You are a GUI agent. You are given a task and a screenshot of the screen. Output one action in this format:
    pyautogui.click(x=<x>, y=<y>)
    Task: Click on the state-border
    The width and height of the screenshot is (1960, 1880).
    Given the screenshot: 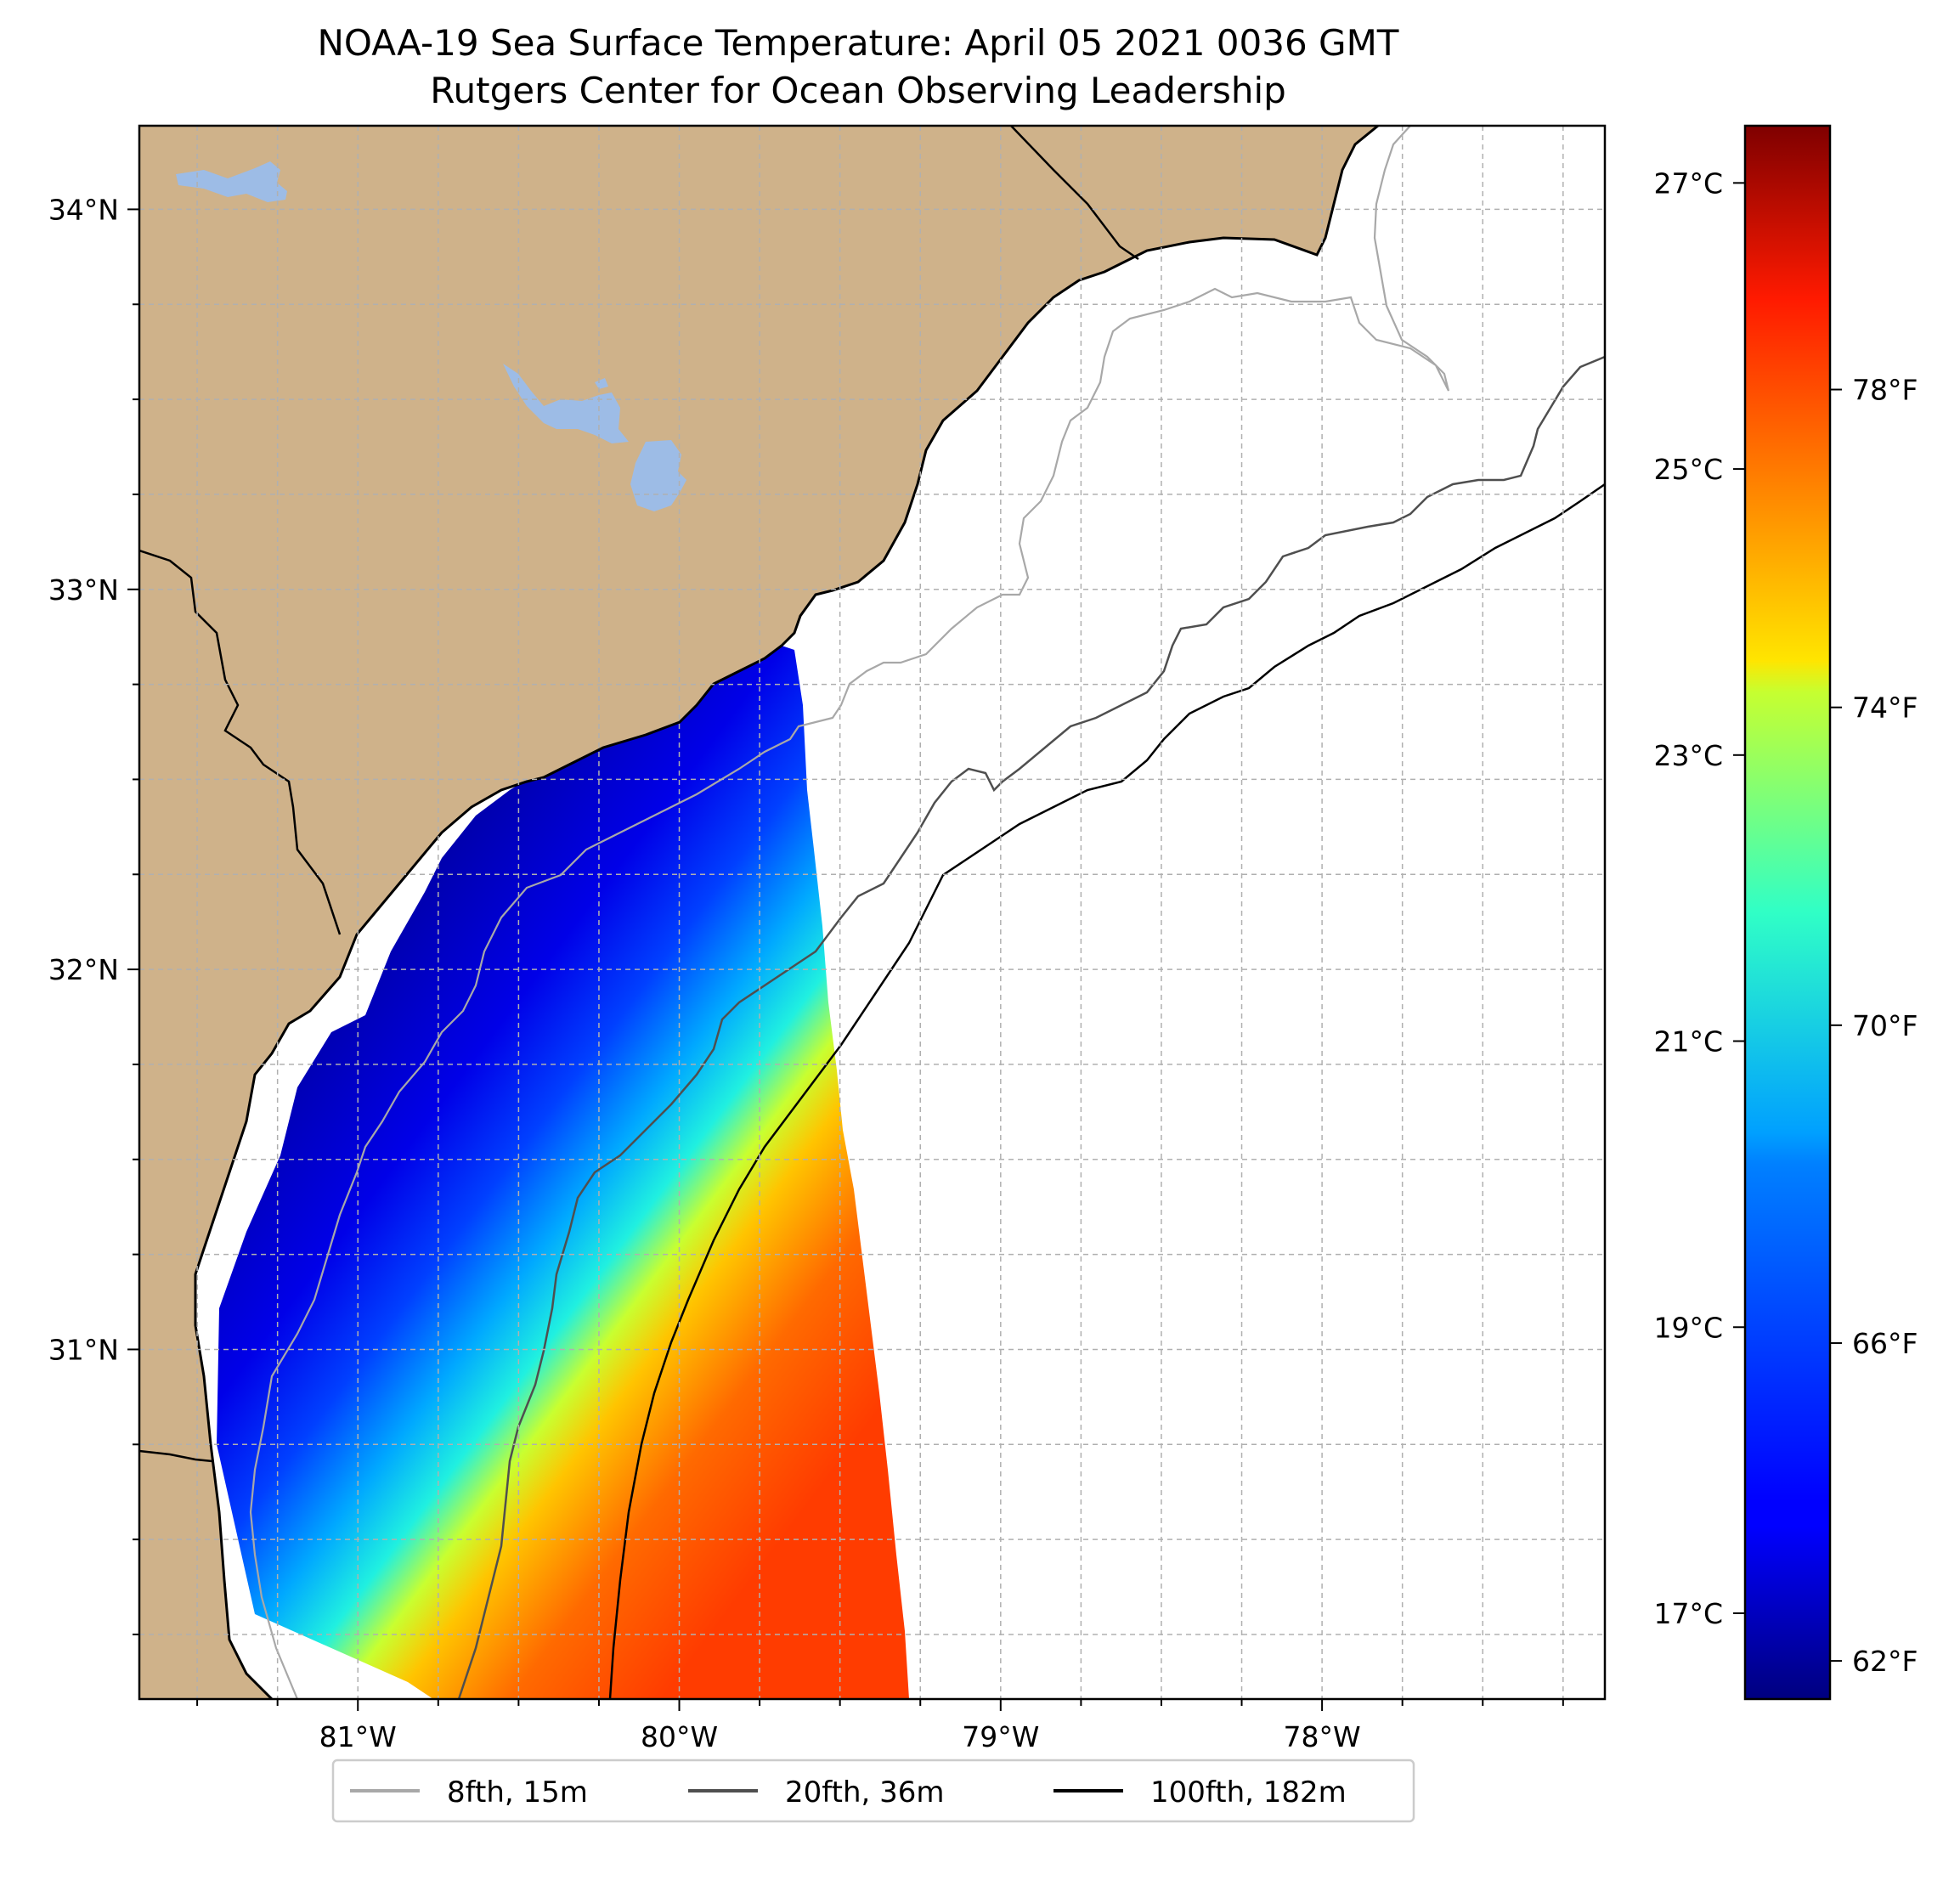 What is the action you would take?
    pyautogui.click(x=241, y=742)
    